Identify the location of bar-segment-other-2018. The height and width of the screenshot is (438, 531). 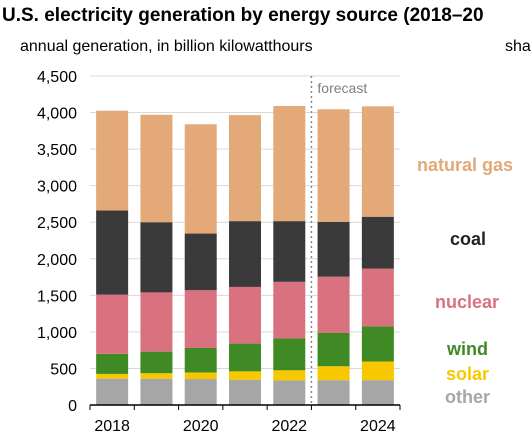
(112, 391).